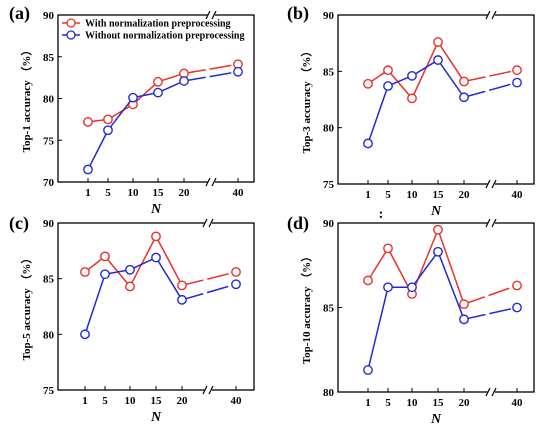  I want to click on plot-frame, so click(436, 99).